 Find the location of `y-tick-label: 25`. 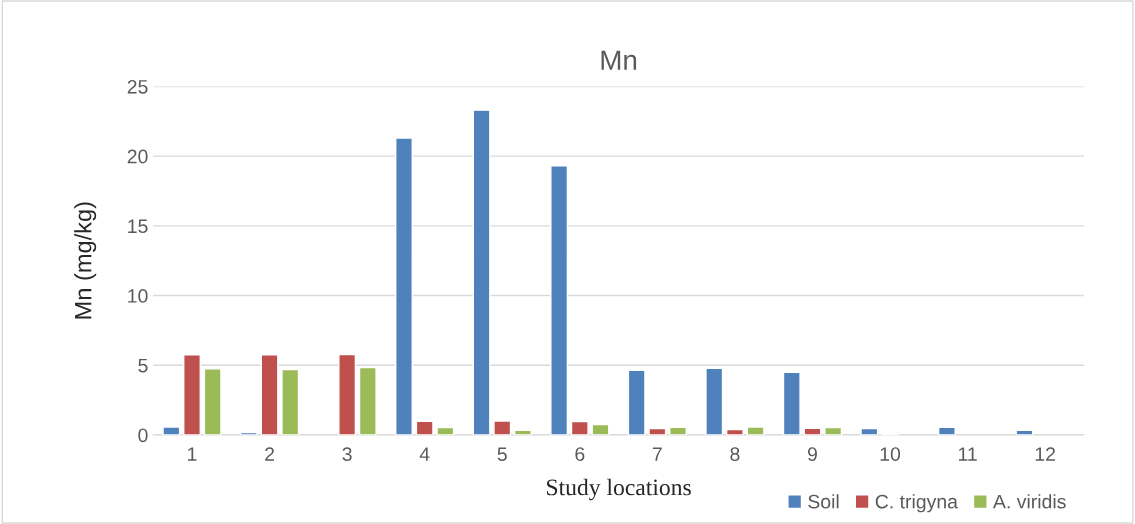

y-tick-label: 25 is located at coordinates (137, 86).